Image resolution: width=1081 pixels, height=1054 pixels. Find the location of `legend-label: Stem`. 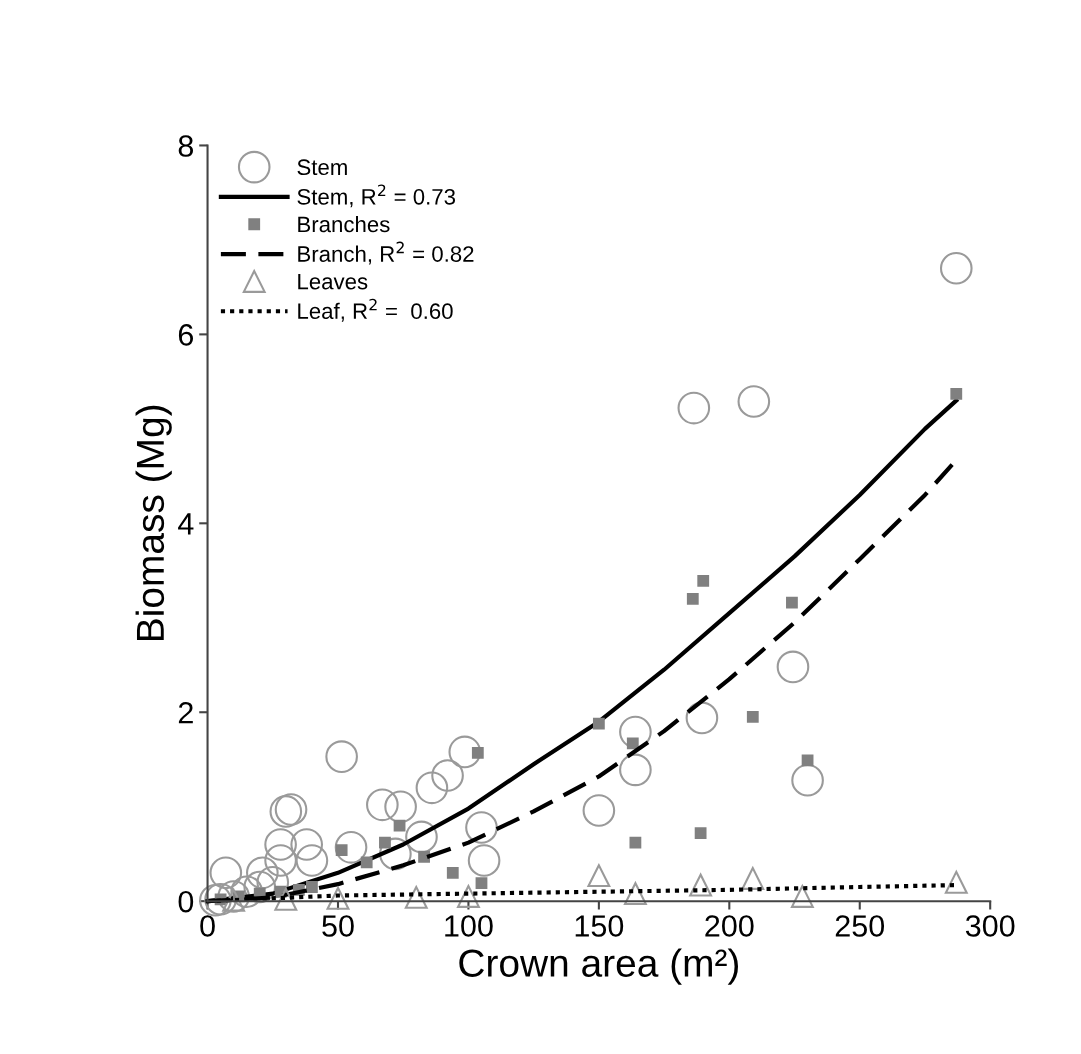

legend-label: Stem is located at coordinates (322, 167).